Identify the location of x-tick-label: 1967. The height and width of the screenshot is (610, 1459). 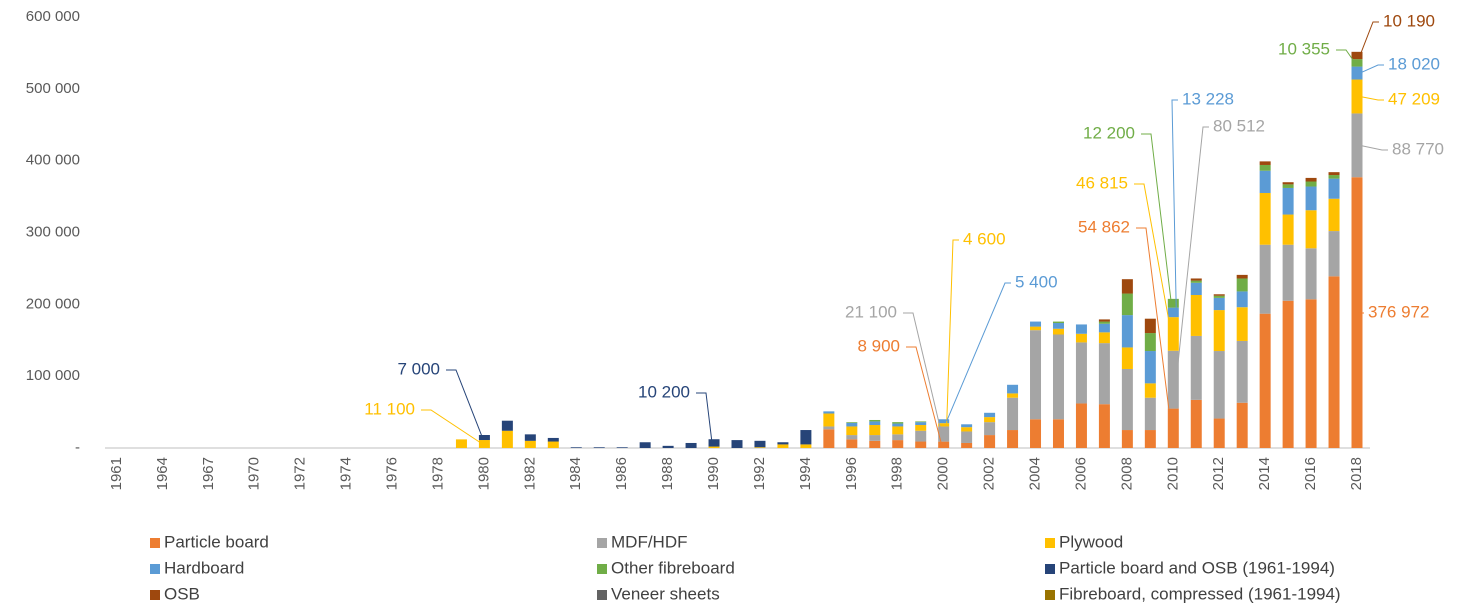
(208, 473).